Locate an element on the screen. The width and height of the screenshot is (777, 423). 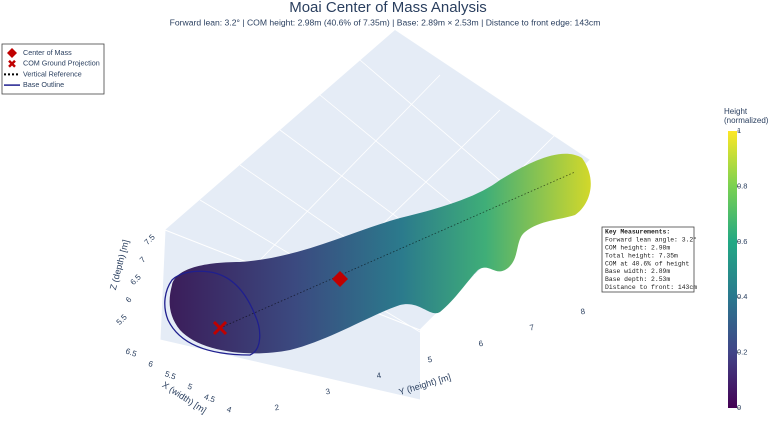
legend-box is located at coordinates (53, 69).